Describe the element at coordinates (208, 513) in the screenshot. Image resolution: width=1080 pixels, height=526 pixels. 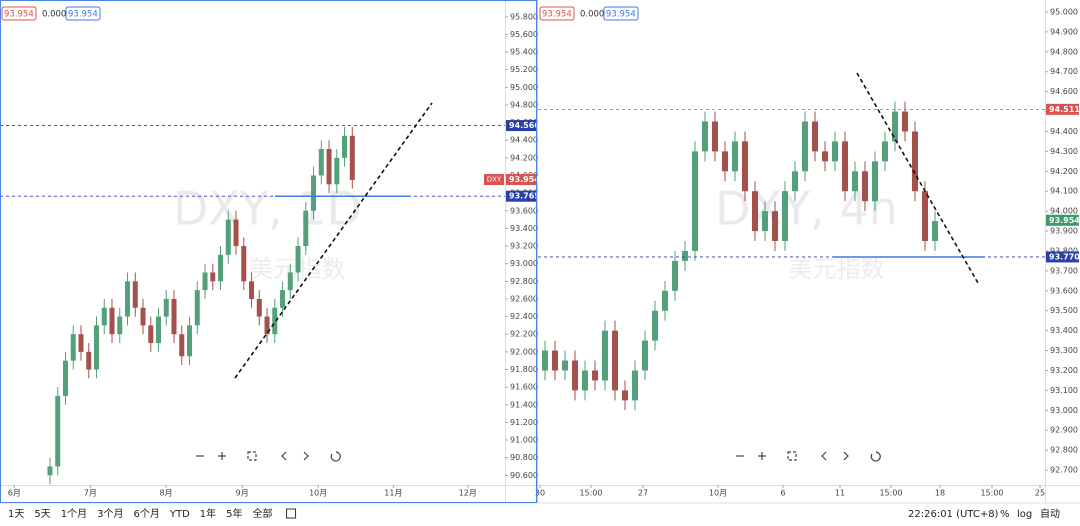
I see `range-button: 1年` at that location.